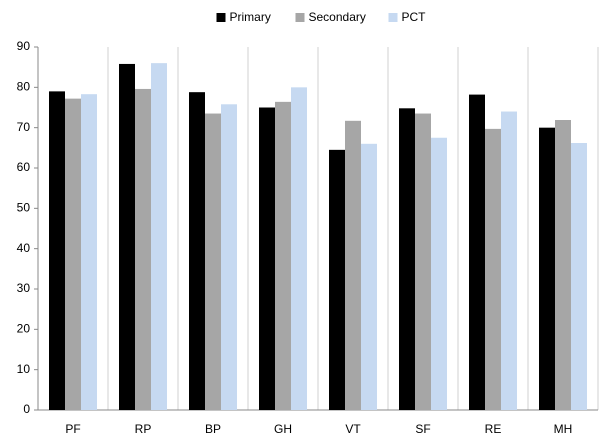  I want to click on x-tick-label: BP, so click(213, 429).